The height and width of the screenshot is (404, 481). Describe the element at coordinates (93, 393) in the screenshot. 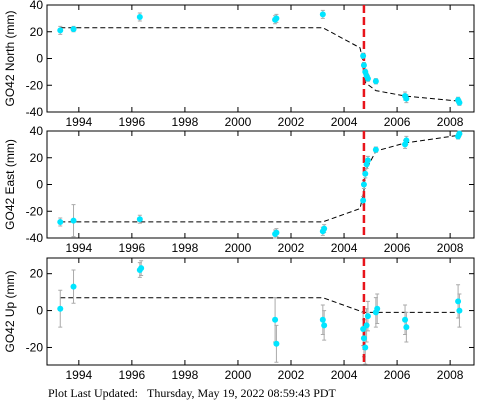

I see `footer-label: Plot Last Updated:` at that location.